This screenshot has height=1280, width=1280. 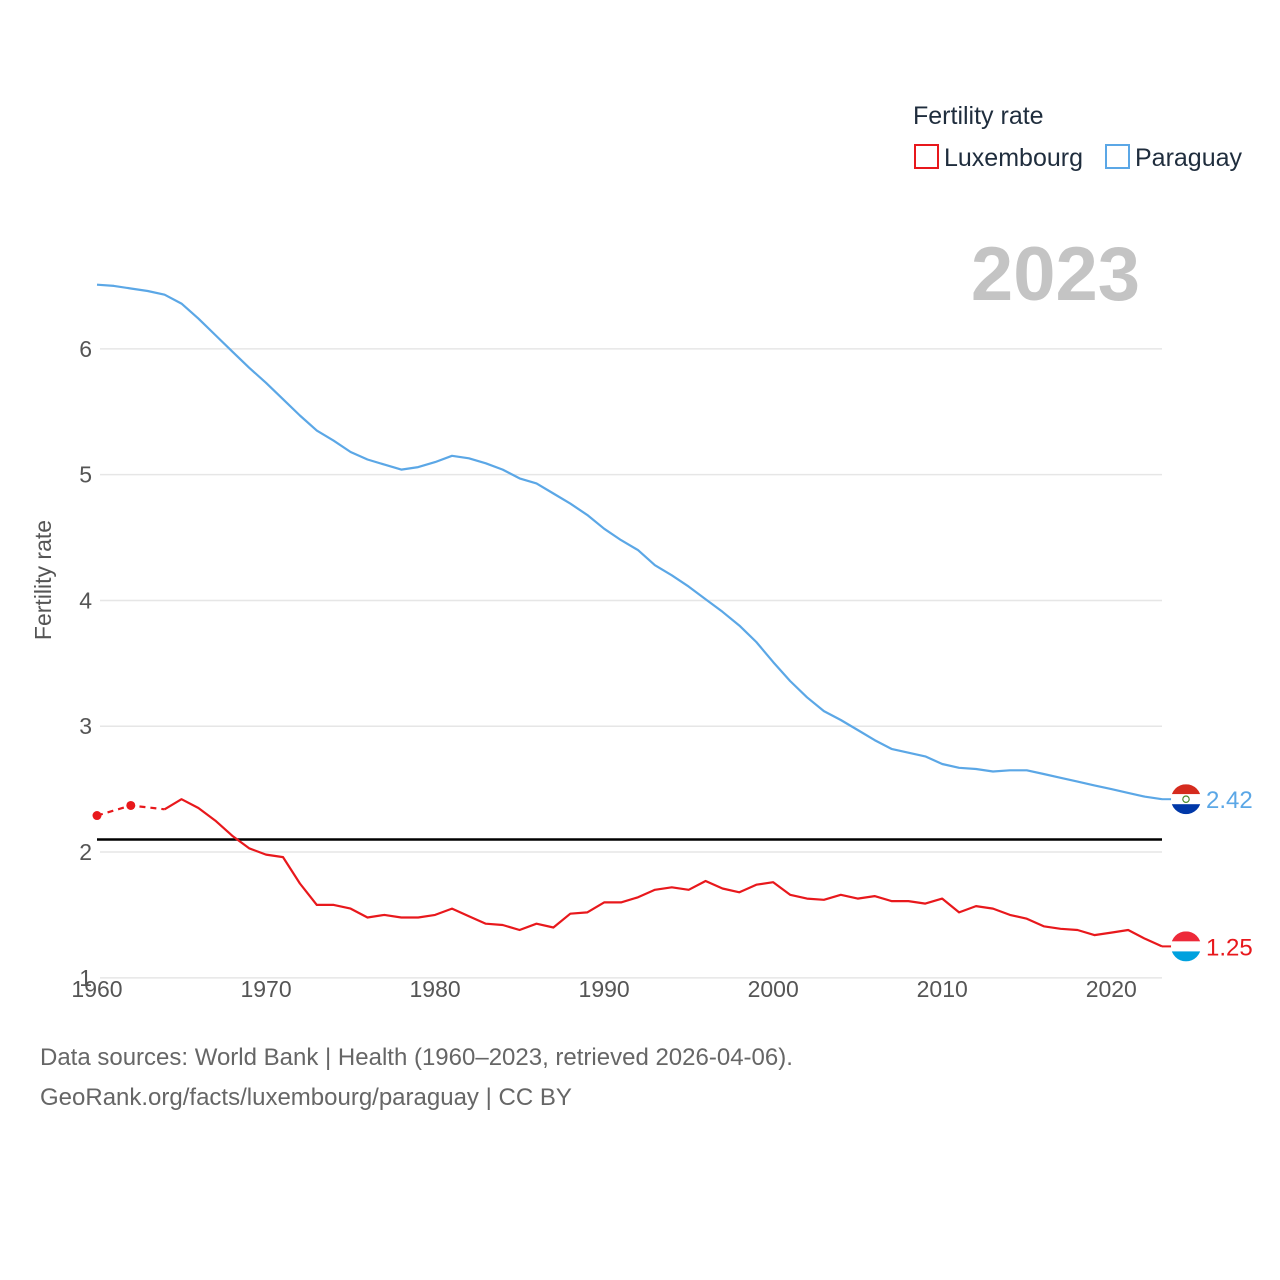 What do you see at coordinates (1078, 137) in the screenshot?
I see `legend: Fertility rate Luxembourg Paraguay` at bounding box center [1078, 137].